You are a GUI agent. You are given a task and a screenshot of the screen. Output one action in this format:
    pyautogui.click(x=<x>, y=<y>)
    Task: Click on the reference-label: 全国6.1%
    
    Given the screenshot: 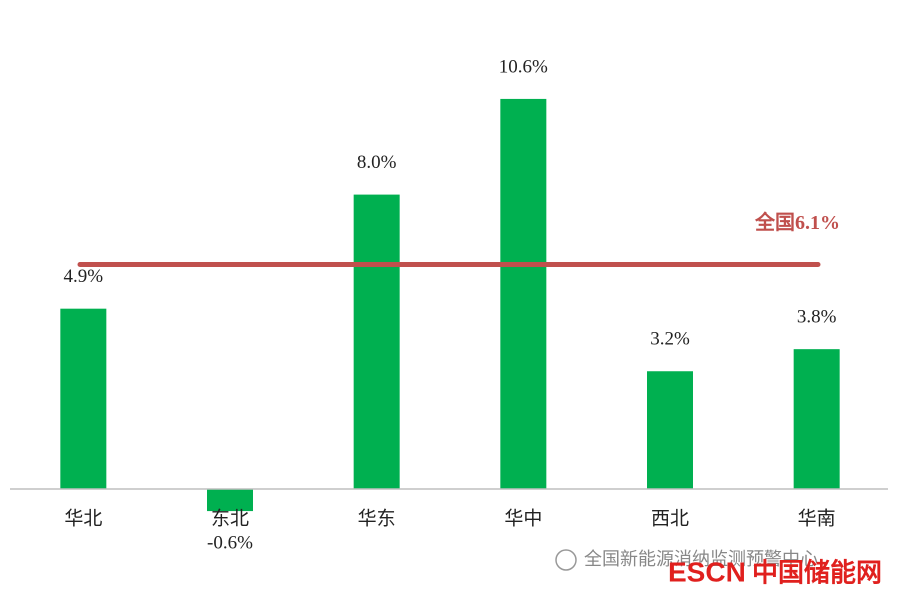 What is the action you would take?
    pyautogui.click(x=797, y=222)
    